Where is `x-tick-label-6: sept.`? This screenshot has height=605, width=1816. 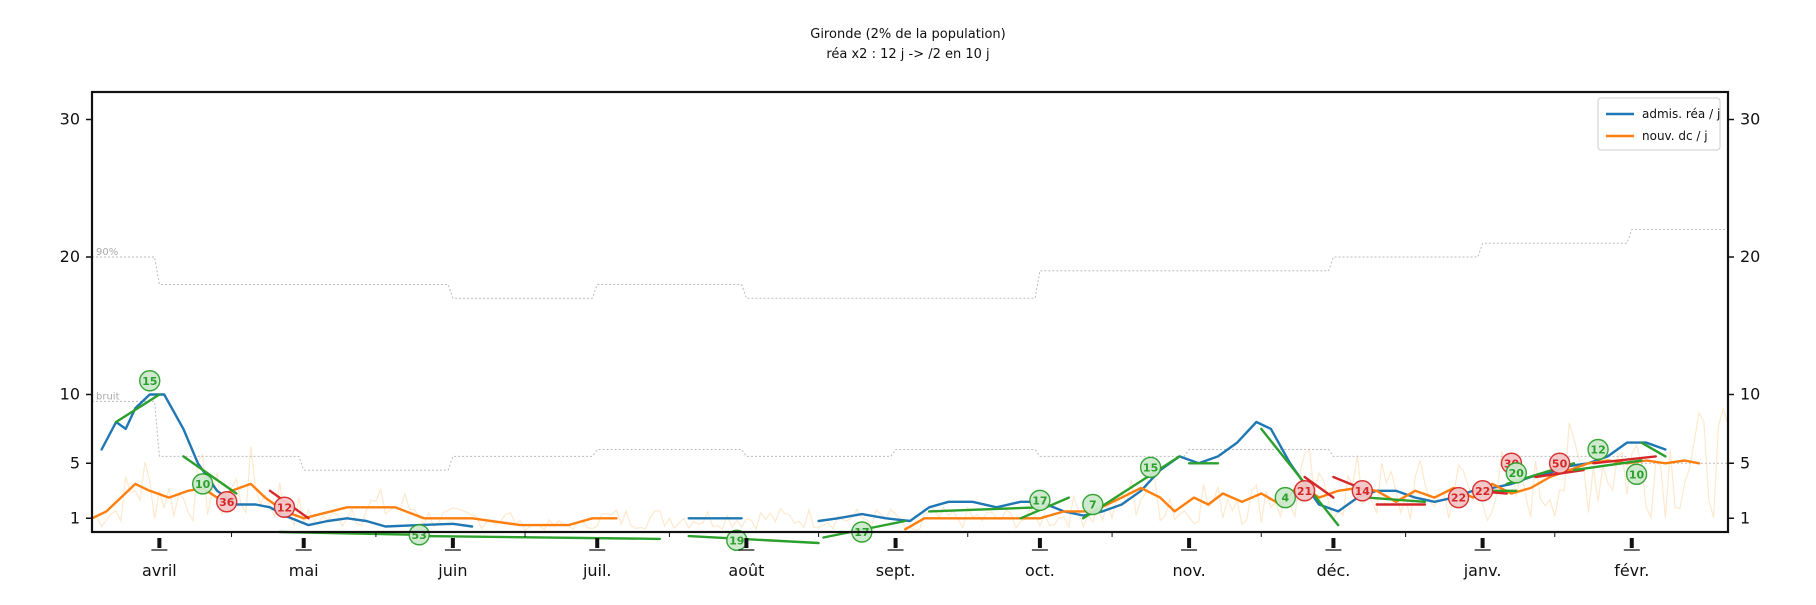 x-tick-label-6: sept. is located at coordinates (896, 570).